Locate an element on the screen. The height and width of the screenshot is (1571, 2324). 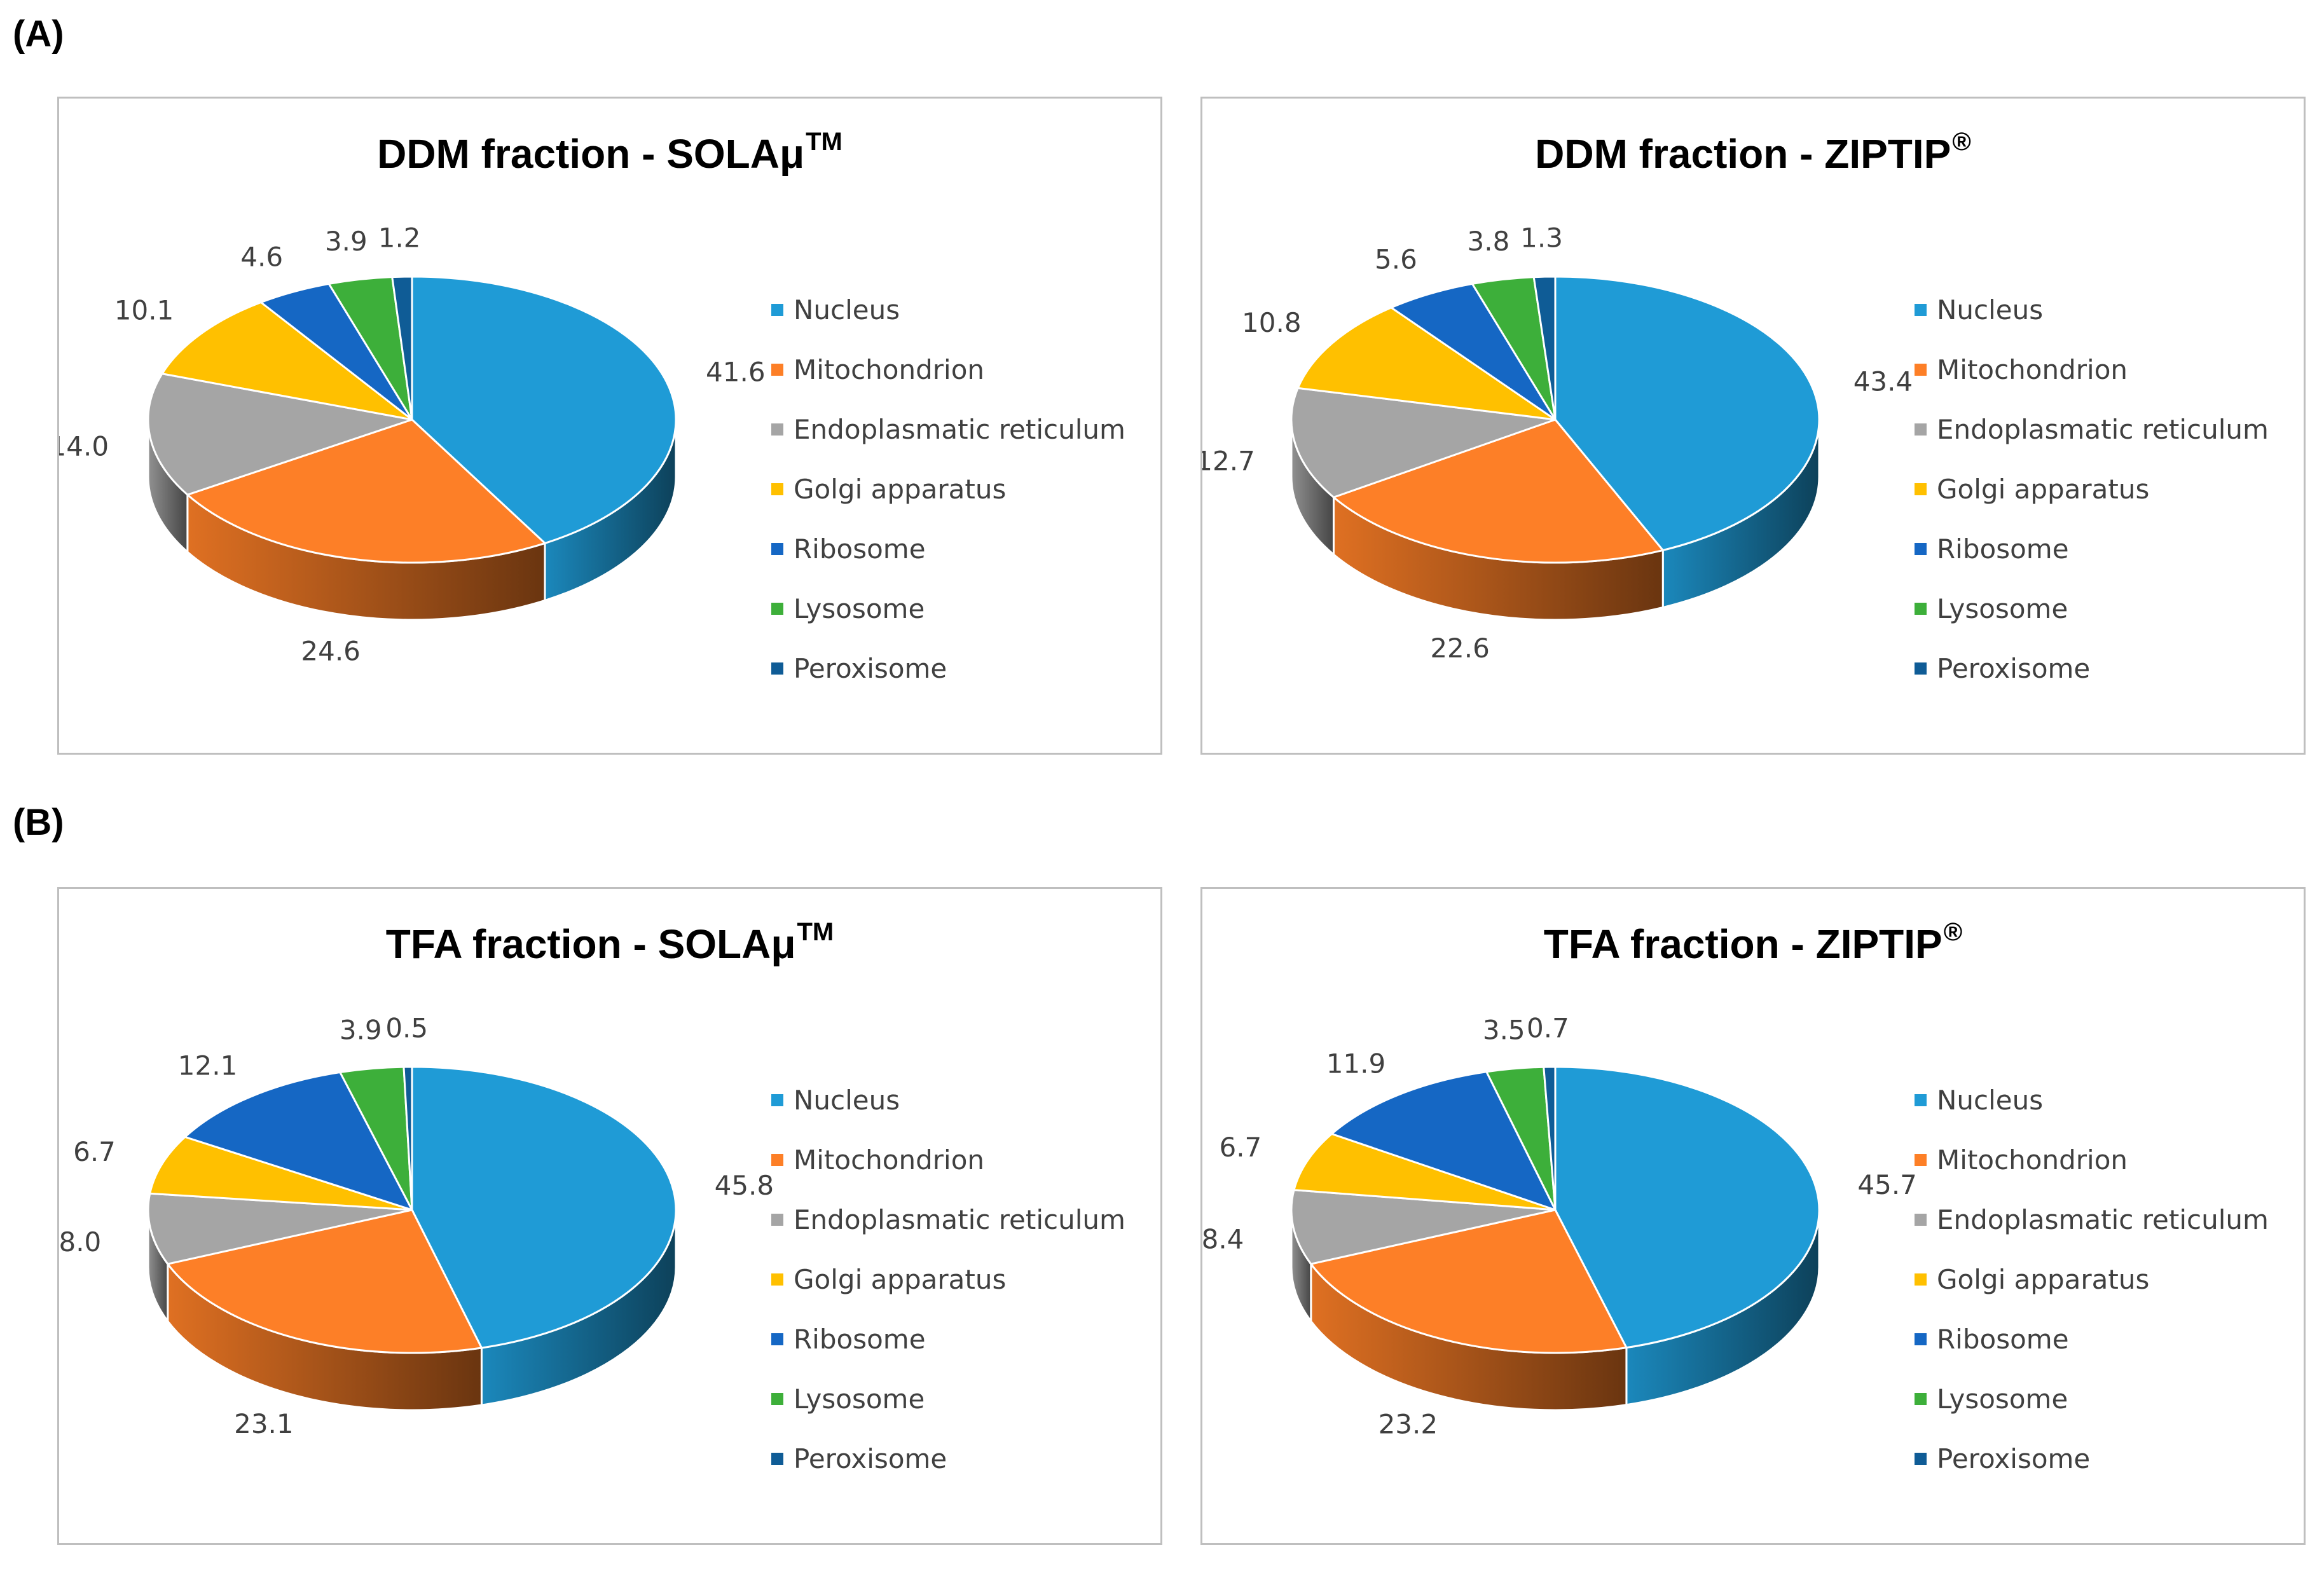
chart-title-superscript: ® is located at coordinates (1962, 142).